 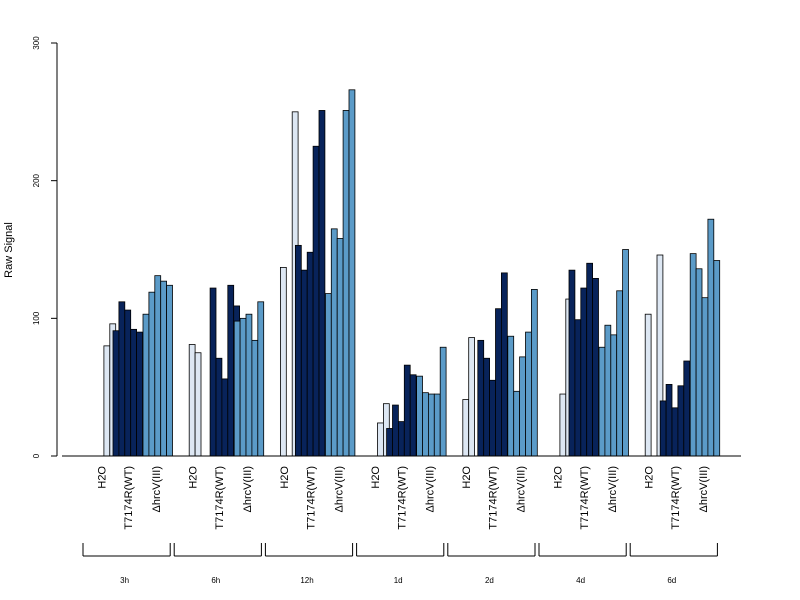 I want to click on y-axis-title: Raw Signal, so click(x=9, y=250).